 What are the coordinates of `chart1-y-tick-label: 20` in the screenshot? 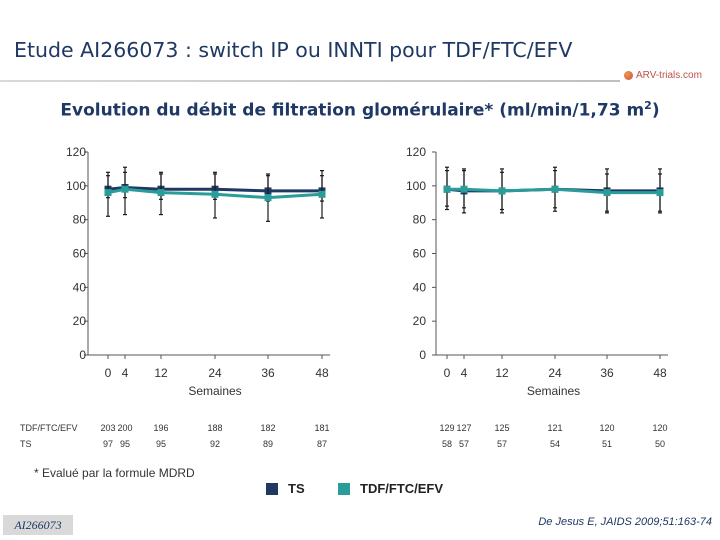 It's located at (80, 321).